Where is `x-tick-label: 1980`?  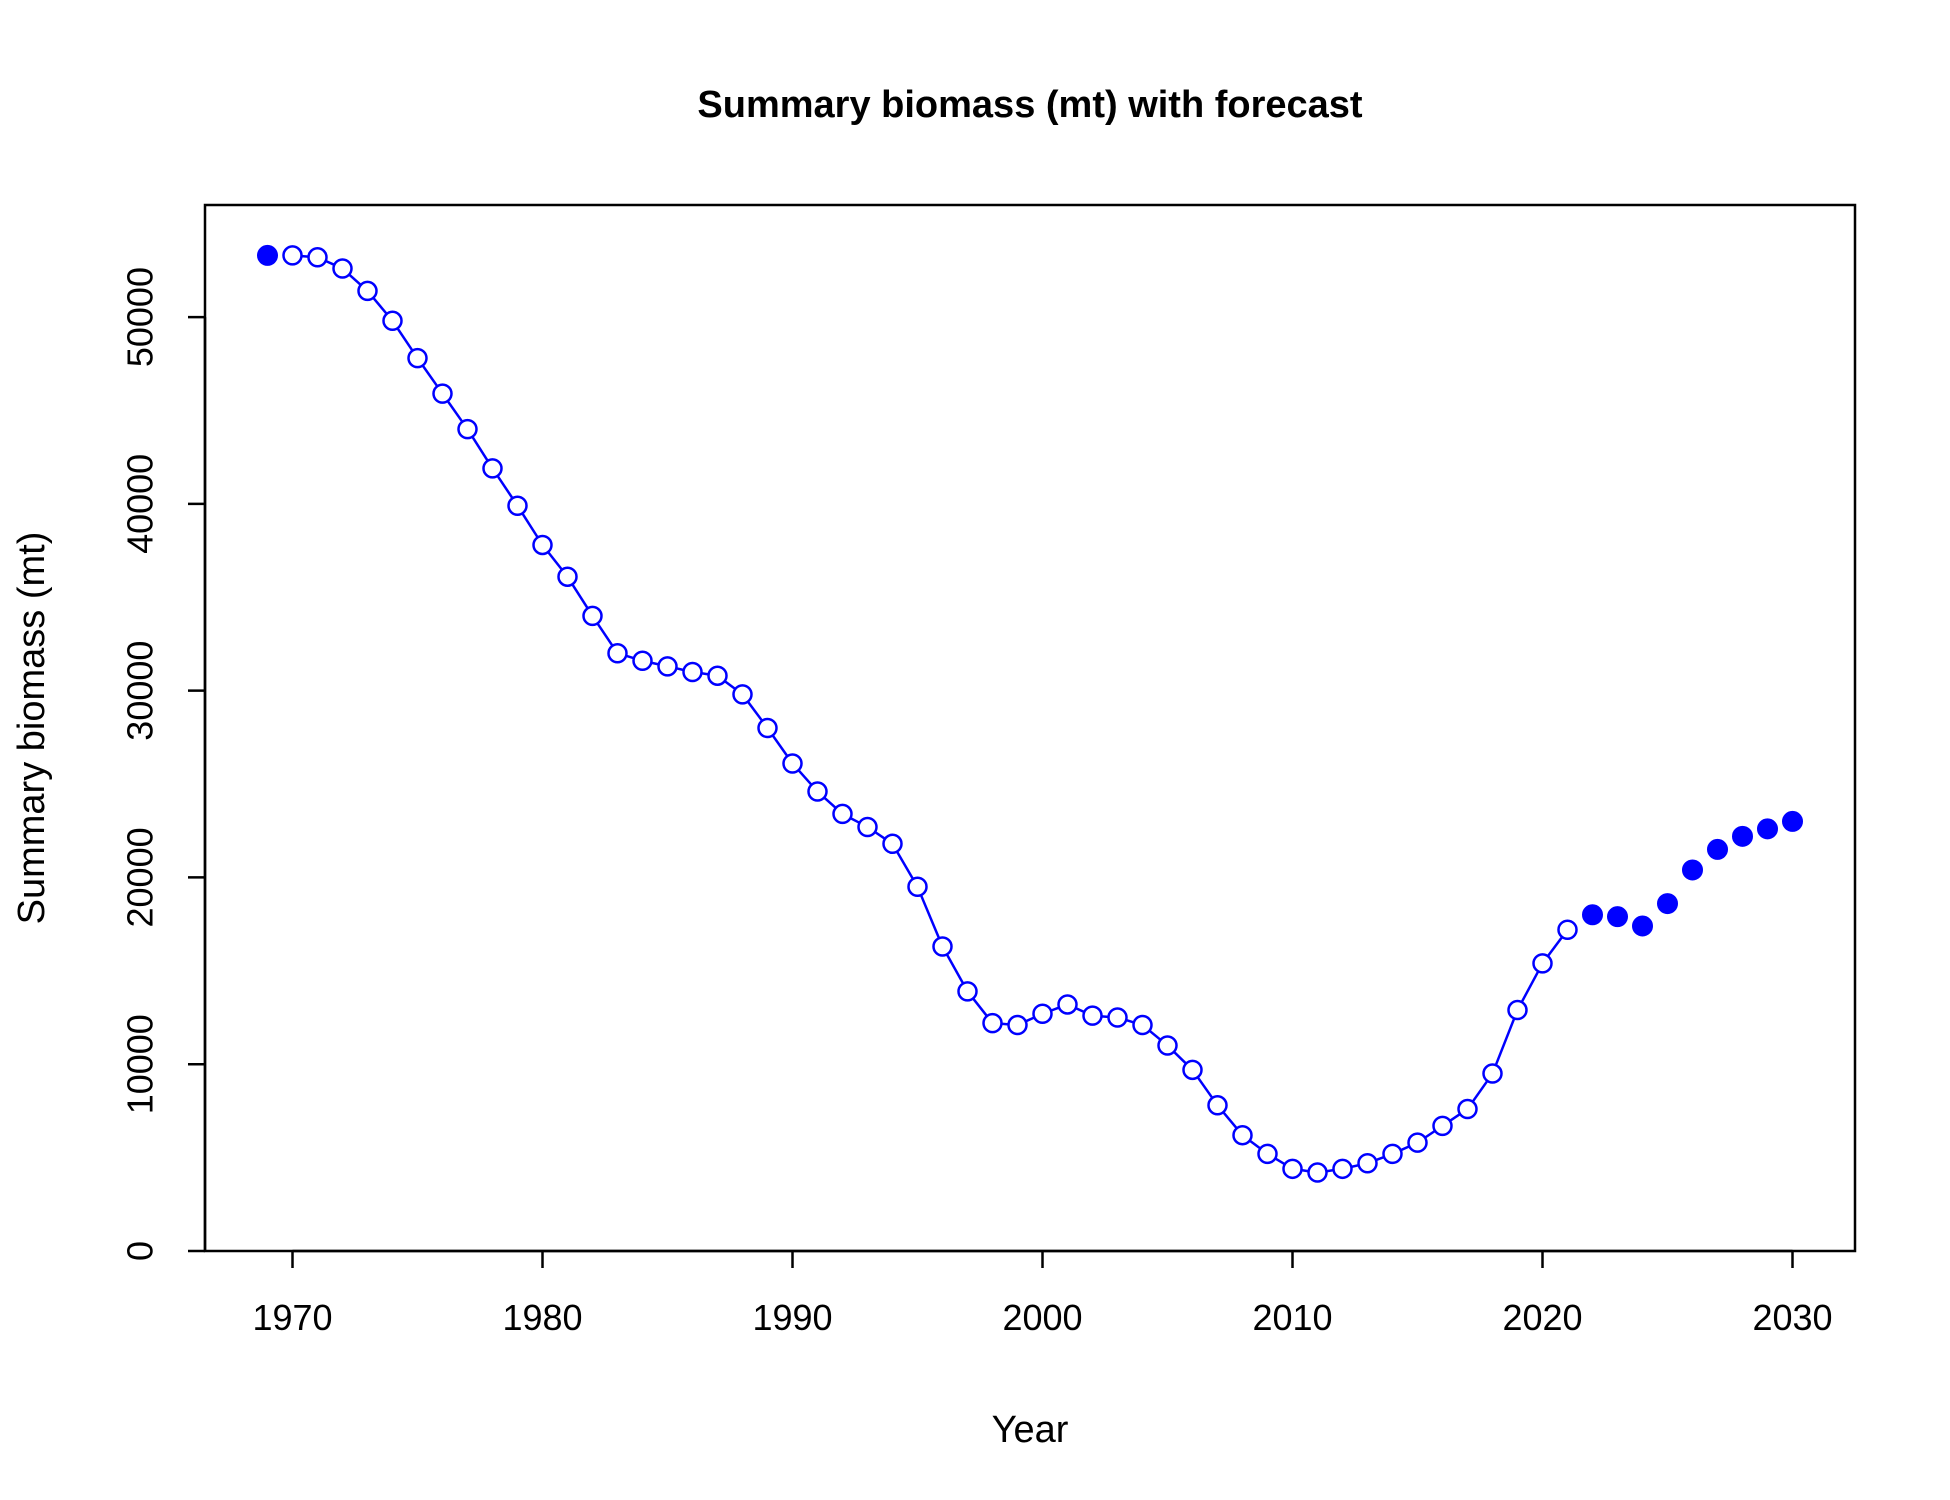 x-tick-label: 1980 is located at coordinates (542, 1317).